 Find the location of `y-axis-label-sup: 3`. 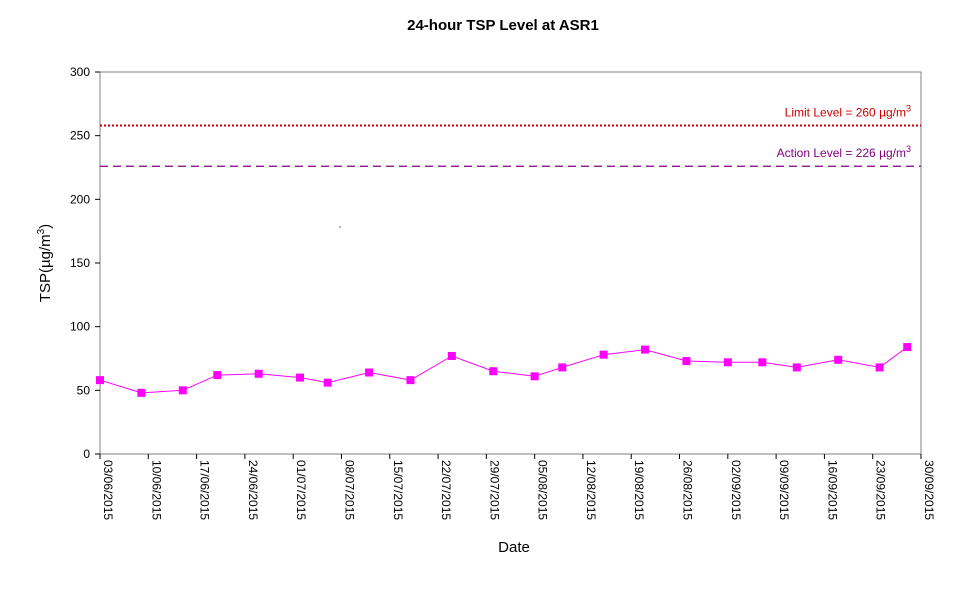

y-axis-label-sup: 3 is located at coordinates (41, 231).